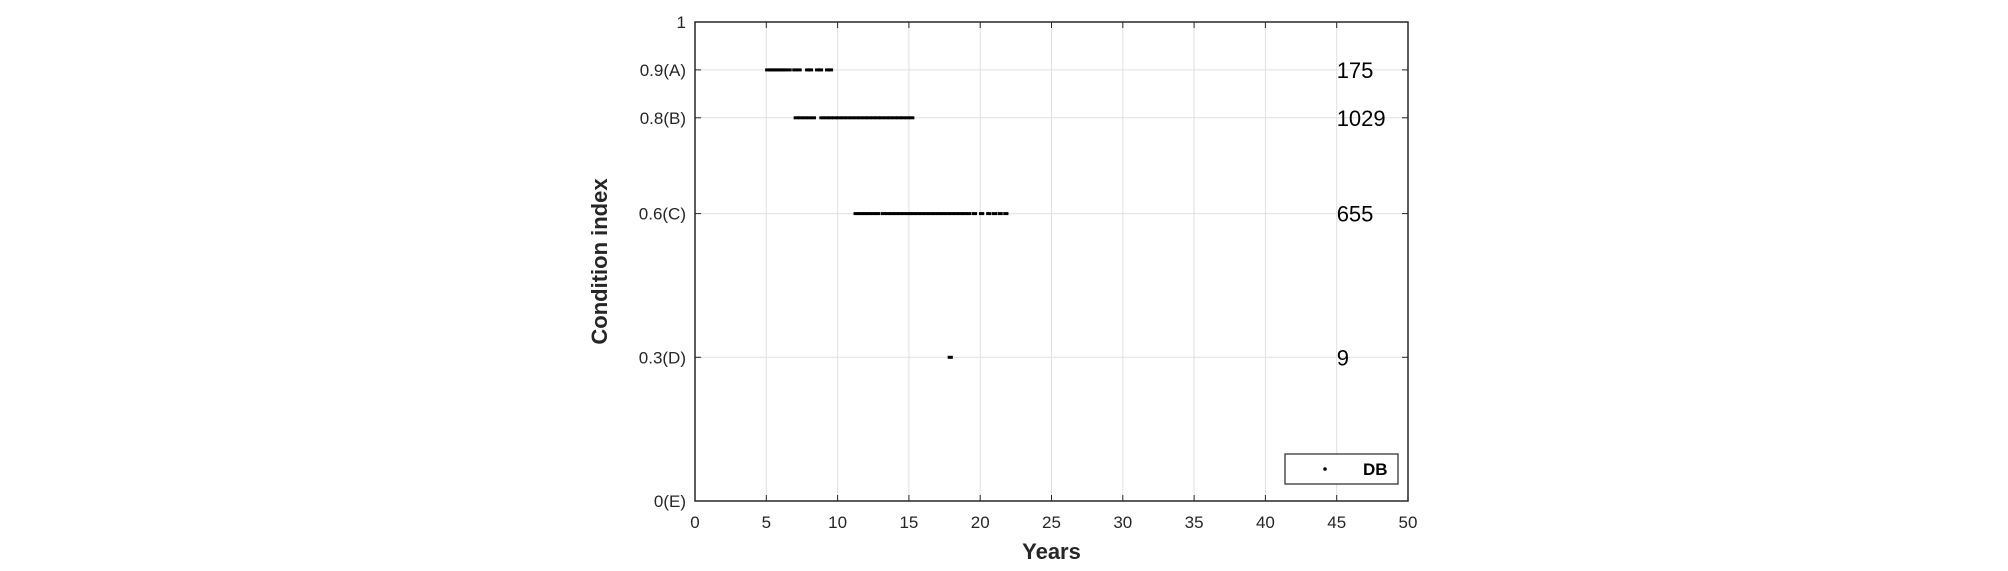  I want to click on x-tick-label-25: 25, so click(1051, 522).